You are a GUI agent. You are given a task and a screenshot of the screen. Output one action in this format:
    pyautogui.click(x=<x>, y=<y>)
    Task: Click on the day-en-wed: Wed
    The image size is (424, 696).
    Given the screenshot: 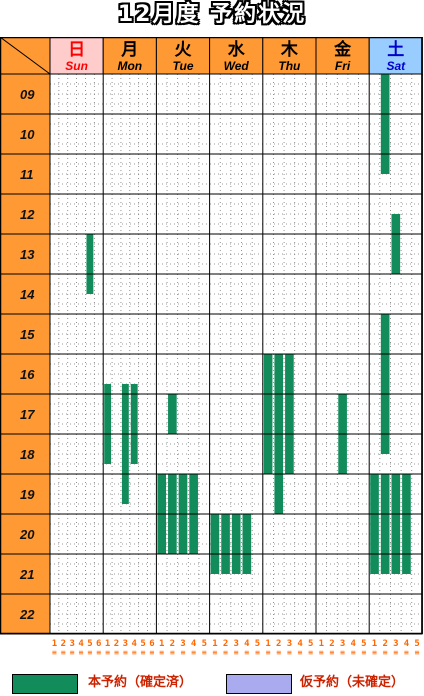 What is the action you would take?
    pyautogui.click(x=237, y=66)
    